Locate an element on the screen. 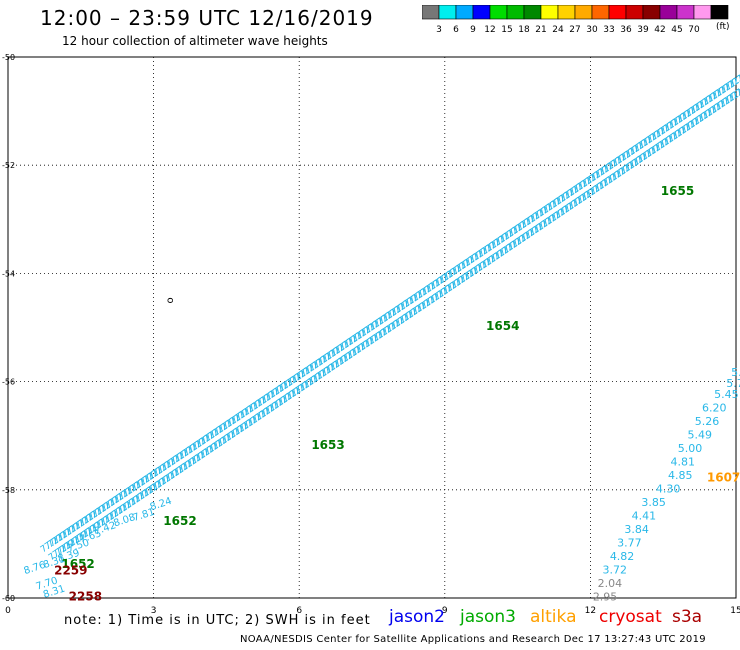 The image size is (740, 650). colorbar-units: (ft) is located at coordinates (723, 27).